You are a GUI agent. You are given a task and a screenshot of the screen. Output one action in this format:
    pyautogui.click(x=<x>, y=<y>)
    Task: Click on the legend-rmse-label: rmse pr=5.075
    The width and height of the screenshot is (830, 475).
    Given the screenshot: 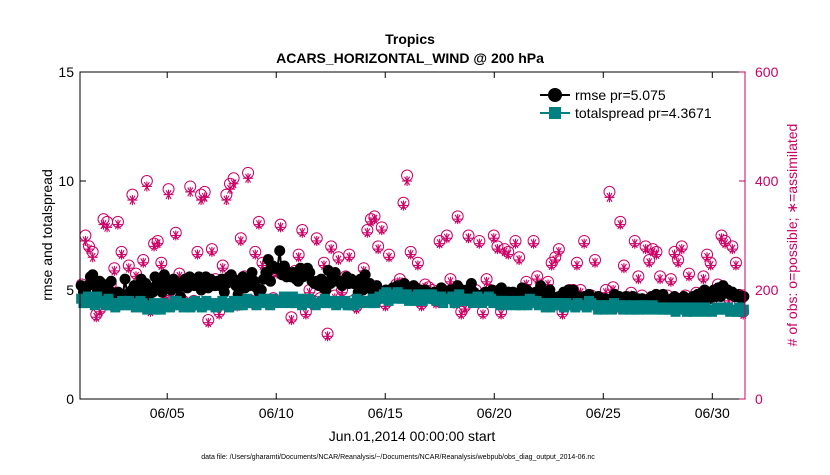 What is the action you would take?
    pyautogui.click(x=620, y=95)
    